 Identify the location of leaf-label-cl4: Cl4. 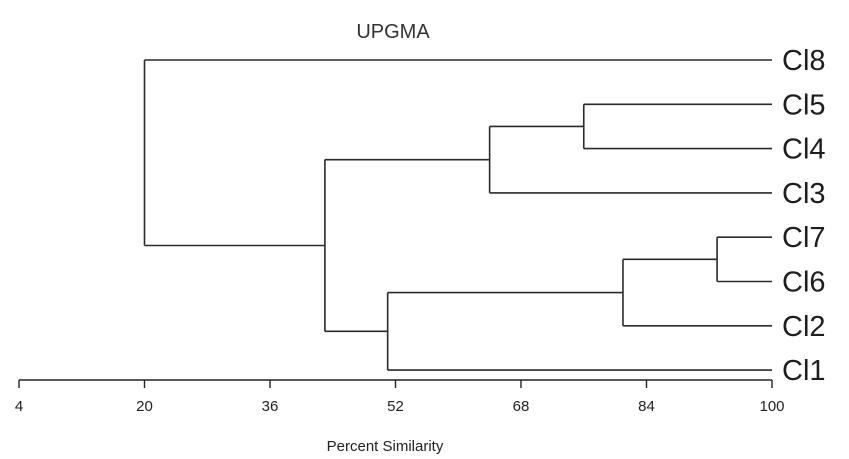
(804, 150).